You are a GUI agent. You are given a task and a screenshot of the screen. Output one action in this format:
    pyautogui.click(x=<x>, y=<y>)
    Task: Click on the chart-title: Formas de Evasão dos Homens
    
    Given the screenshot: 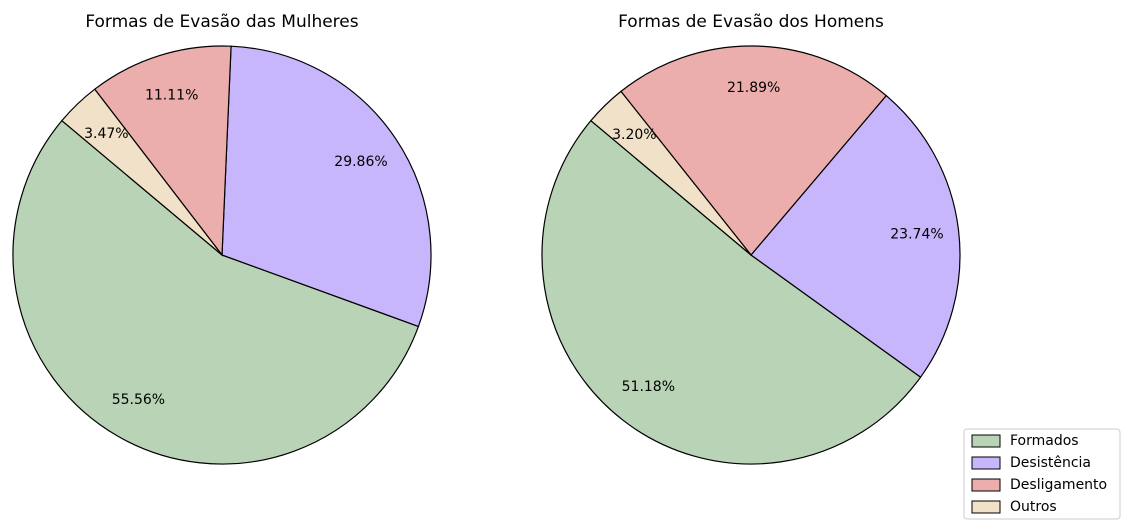 What is the action you would take?
    pyautogui.click(x=751, y=22)
    